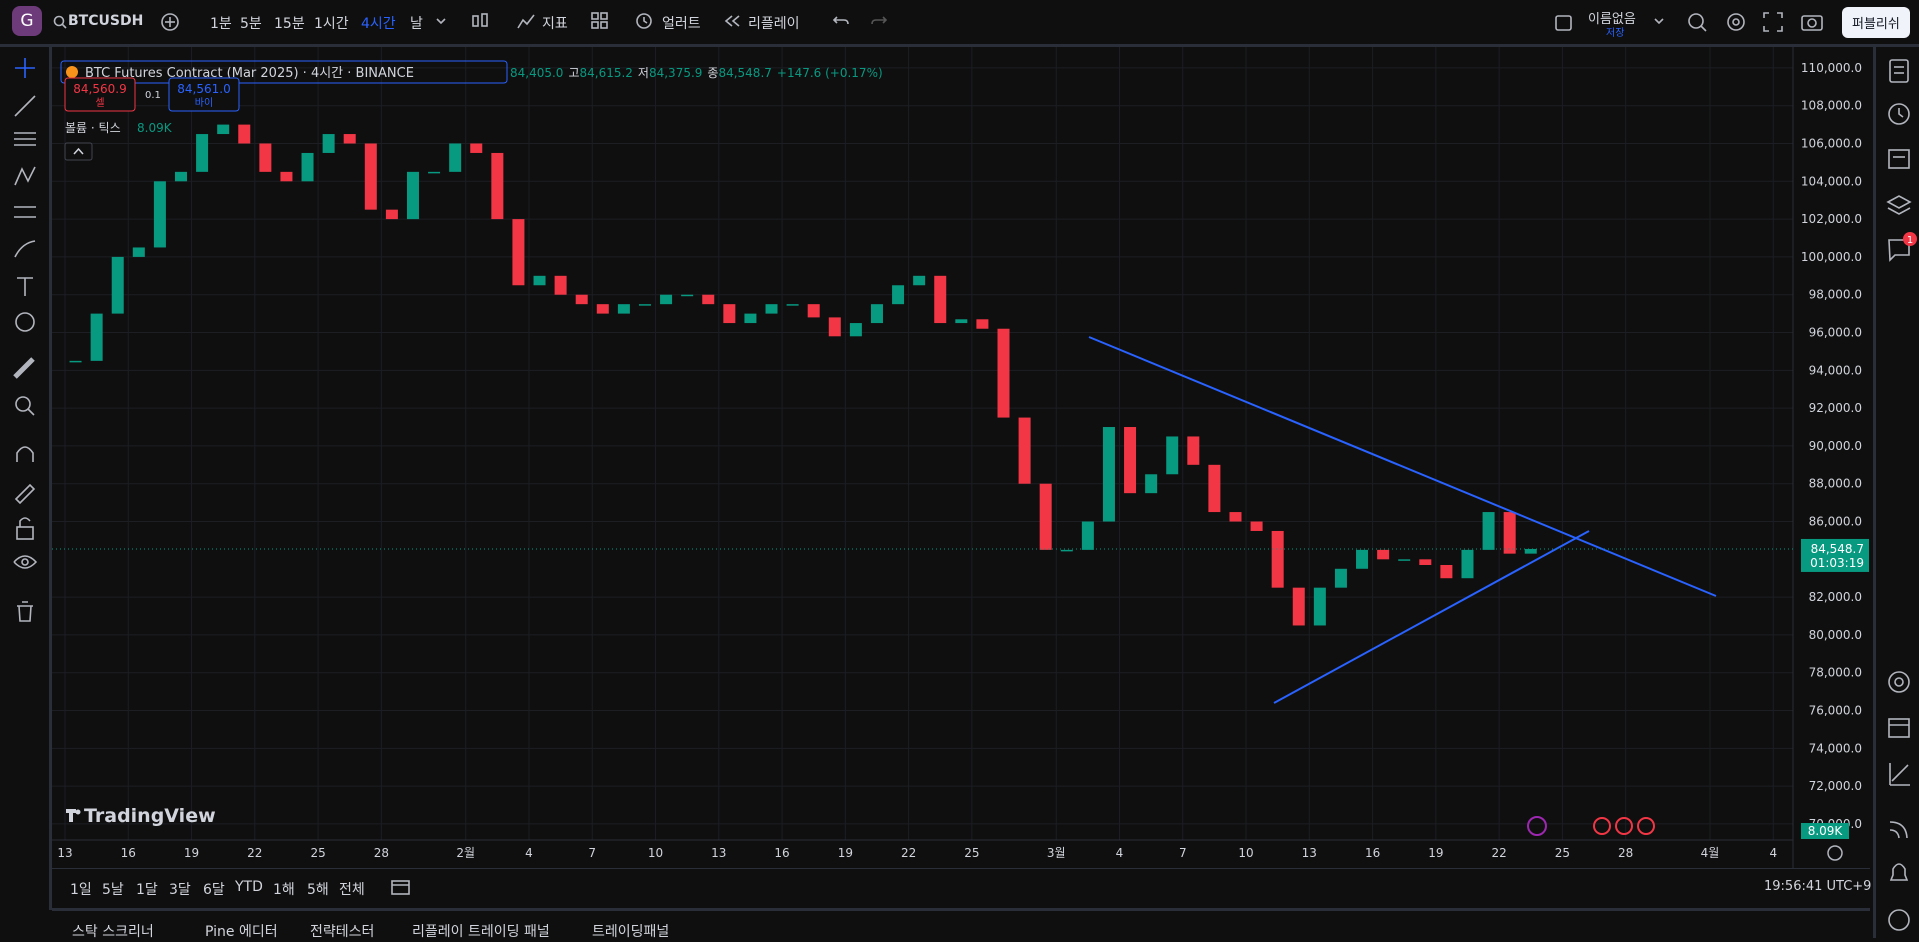 The image size is (1919, 942). What do you see at coordinates (1818, 886) in the screenshot?
I see `clock: 19:56:41 UTC+9` at bounding box center [1818, 886].